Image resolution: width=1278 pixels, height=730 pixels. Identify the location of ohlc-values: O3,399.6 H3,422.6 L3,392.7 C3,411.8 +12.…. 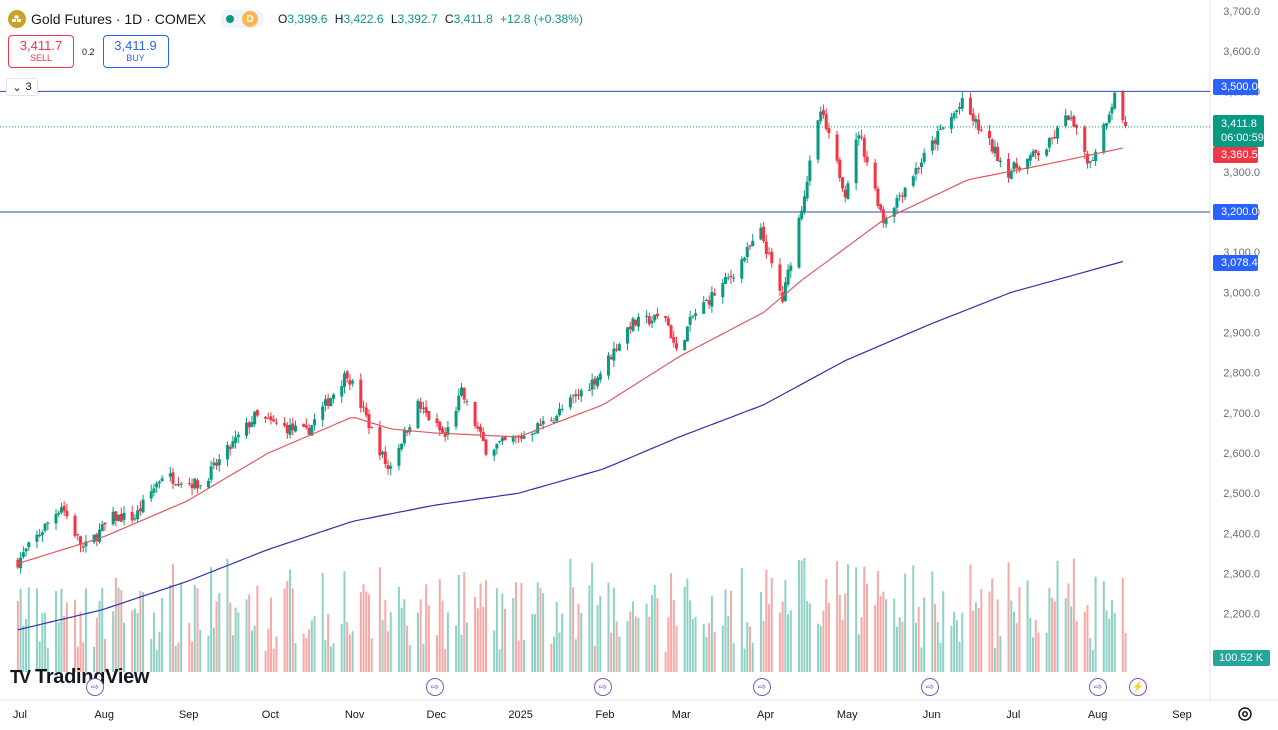
(430, 19).